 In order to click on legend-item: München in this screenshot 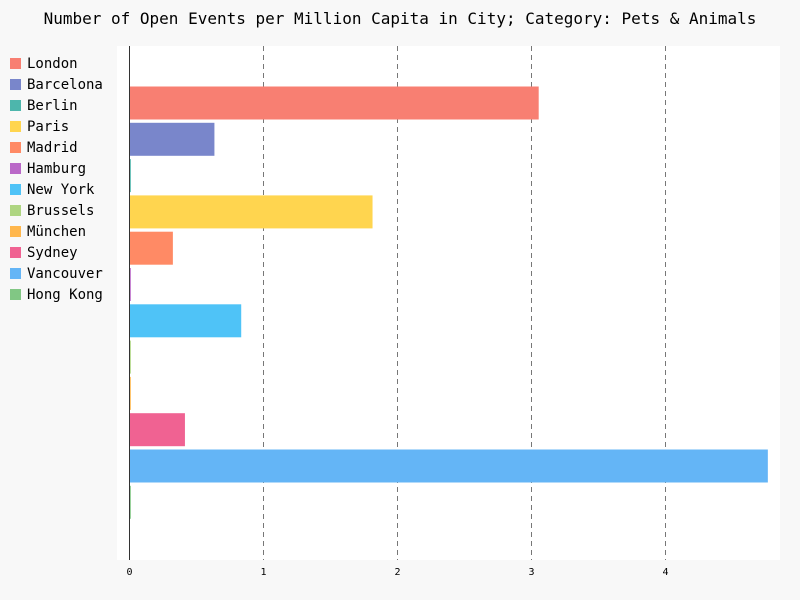, I will do `click(56, 231)`.